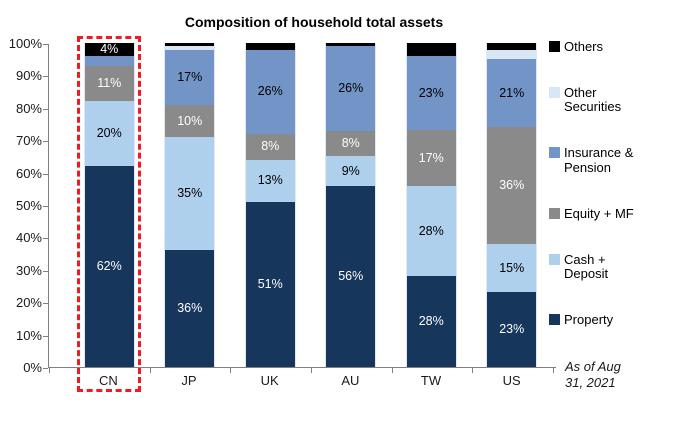 Image resolution: width=692 pixels, height=438 pixels. What do you see at coordinates (32, 367) in the screenshot?
I see `y-axis-label: 0%` at bounding box center [32, 367].